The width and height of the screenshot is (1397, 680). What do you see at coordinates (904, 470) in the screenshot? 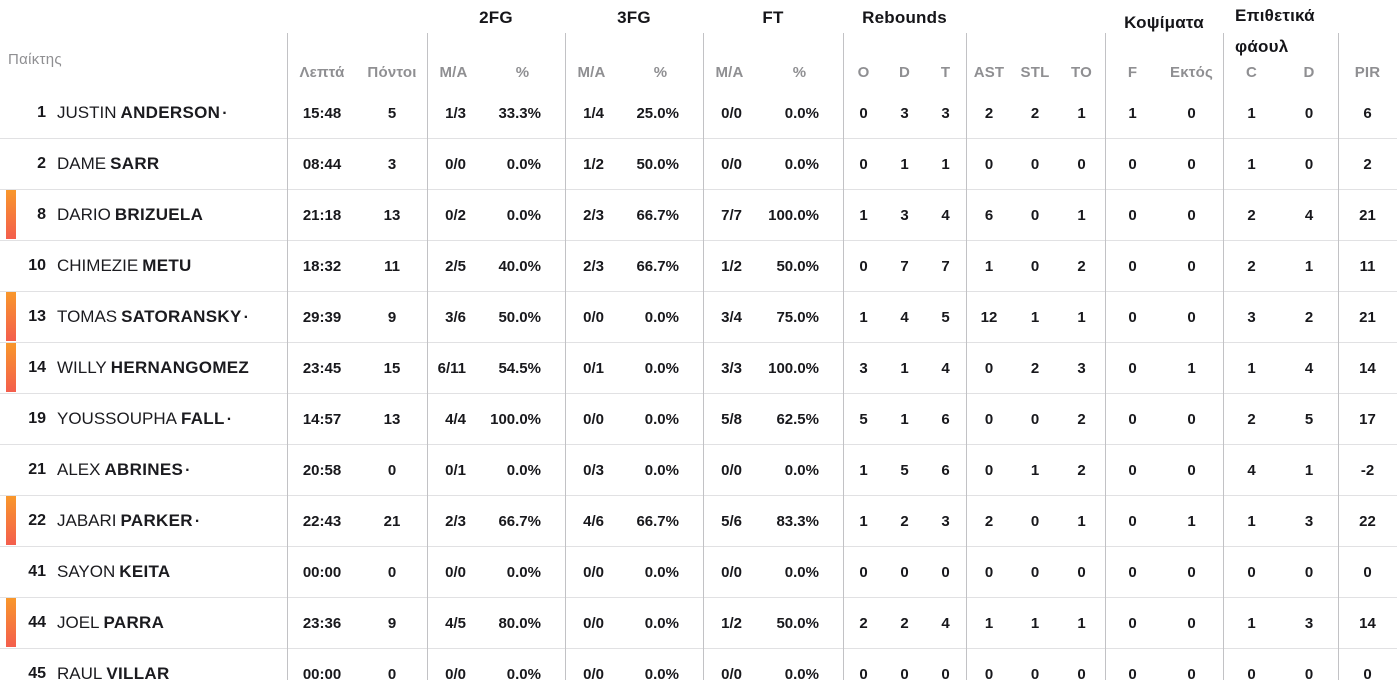
I see `defensive-rebounds-cell: 5` at bounding box center [904, 470].